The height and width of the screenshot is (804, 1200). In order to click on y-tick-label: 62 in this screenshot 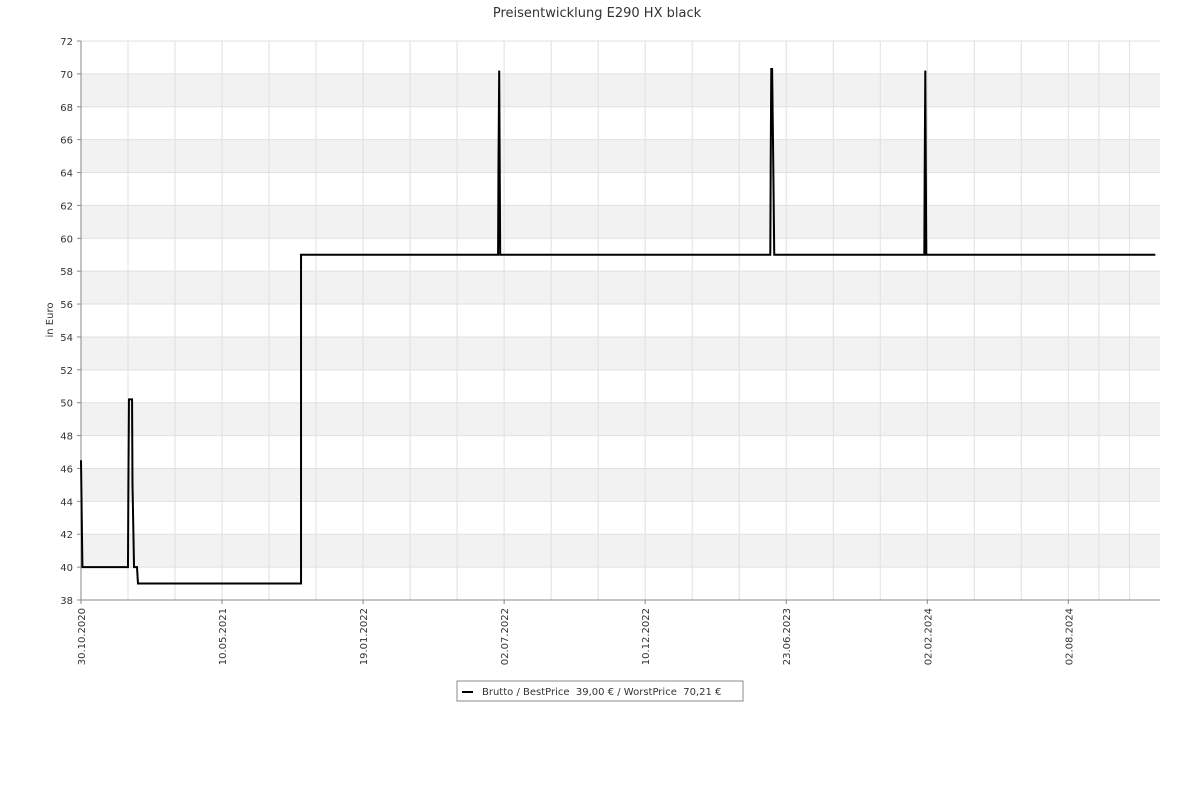, I will do `click(66, 206)`.